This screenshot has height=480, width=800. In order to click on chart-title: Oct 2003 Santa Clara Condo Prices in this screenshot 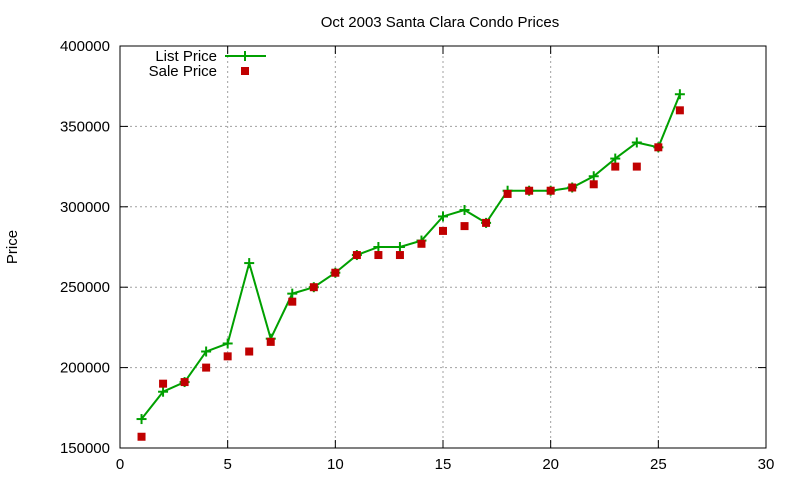, I will do `click(440, 22)`.